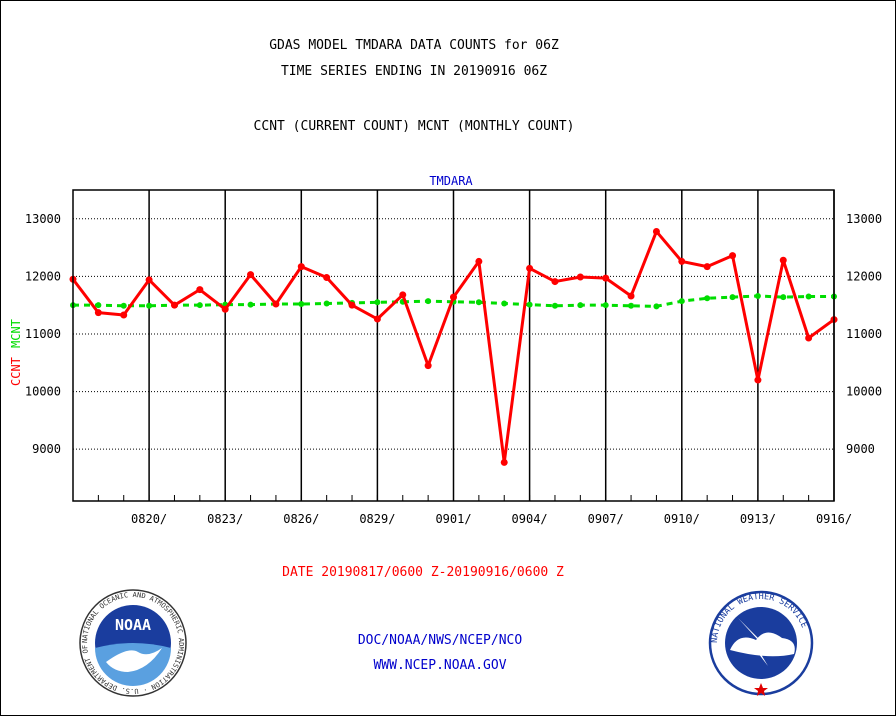 This screenshot has height=716, width=896. I want to click on y-tick-left: 13000, so click(43, 219).